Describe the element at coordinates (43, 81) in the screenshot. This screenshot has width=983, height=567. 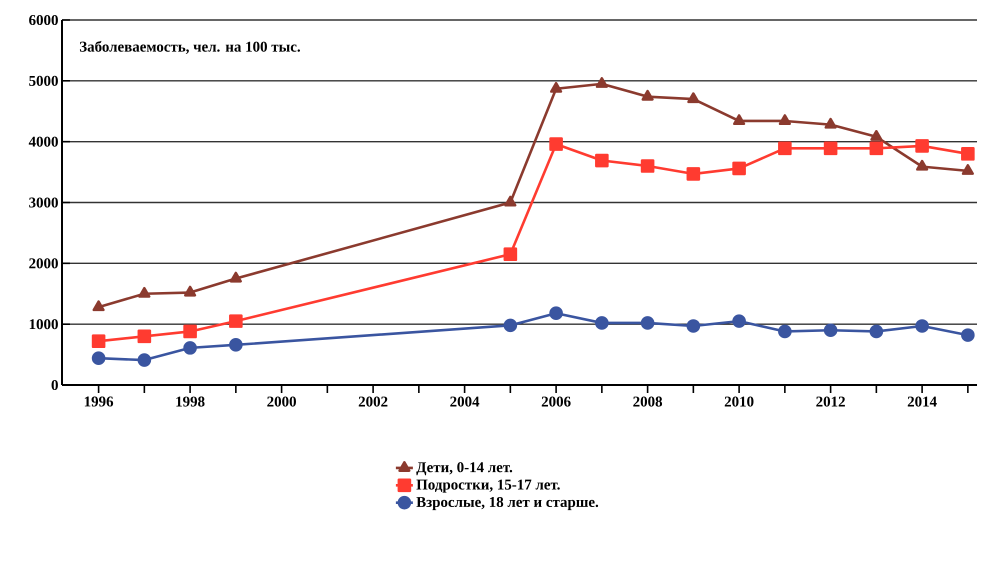
I see `y-tick-label: 5000` at that location.